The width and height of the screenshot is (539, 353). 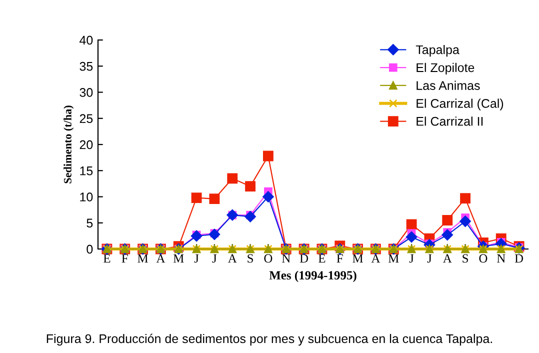 I want to click on y-tick-label: 40, so click(x=86, y=40).